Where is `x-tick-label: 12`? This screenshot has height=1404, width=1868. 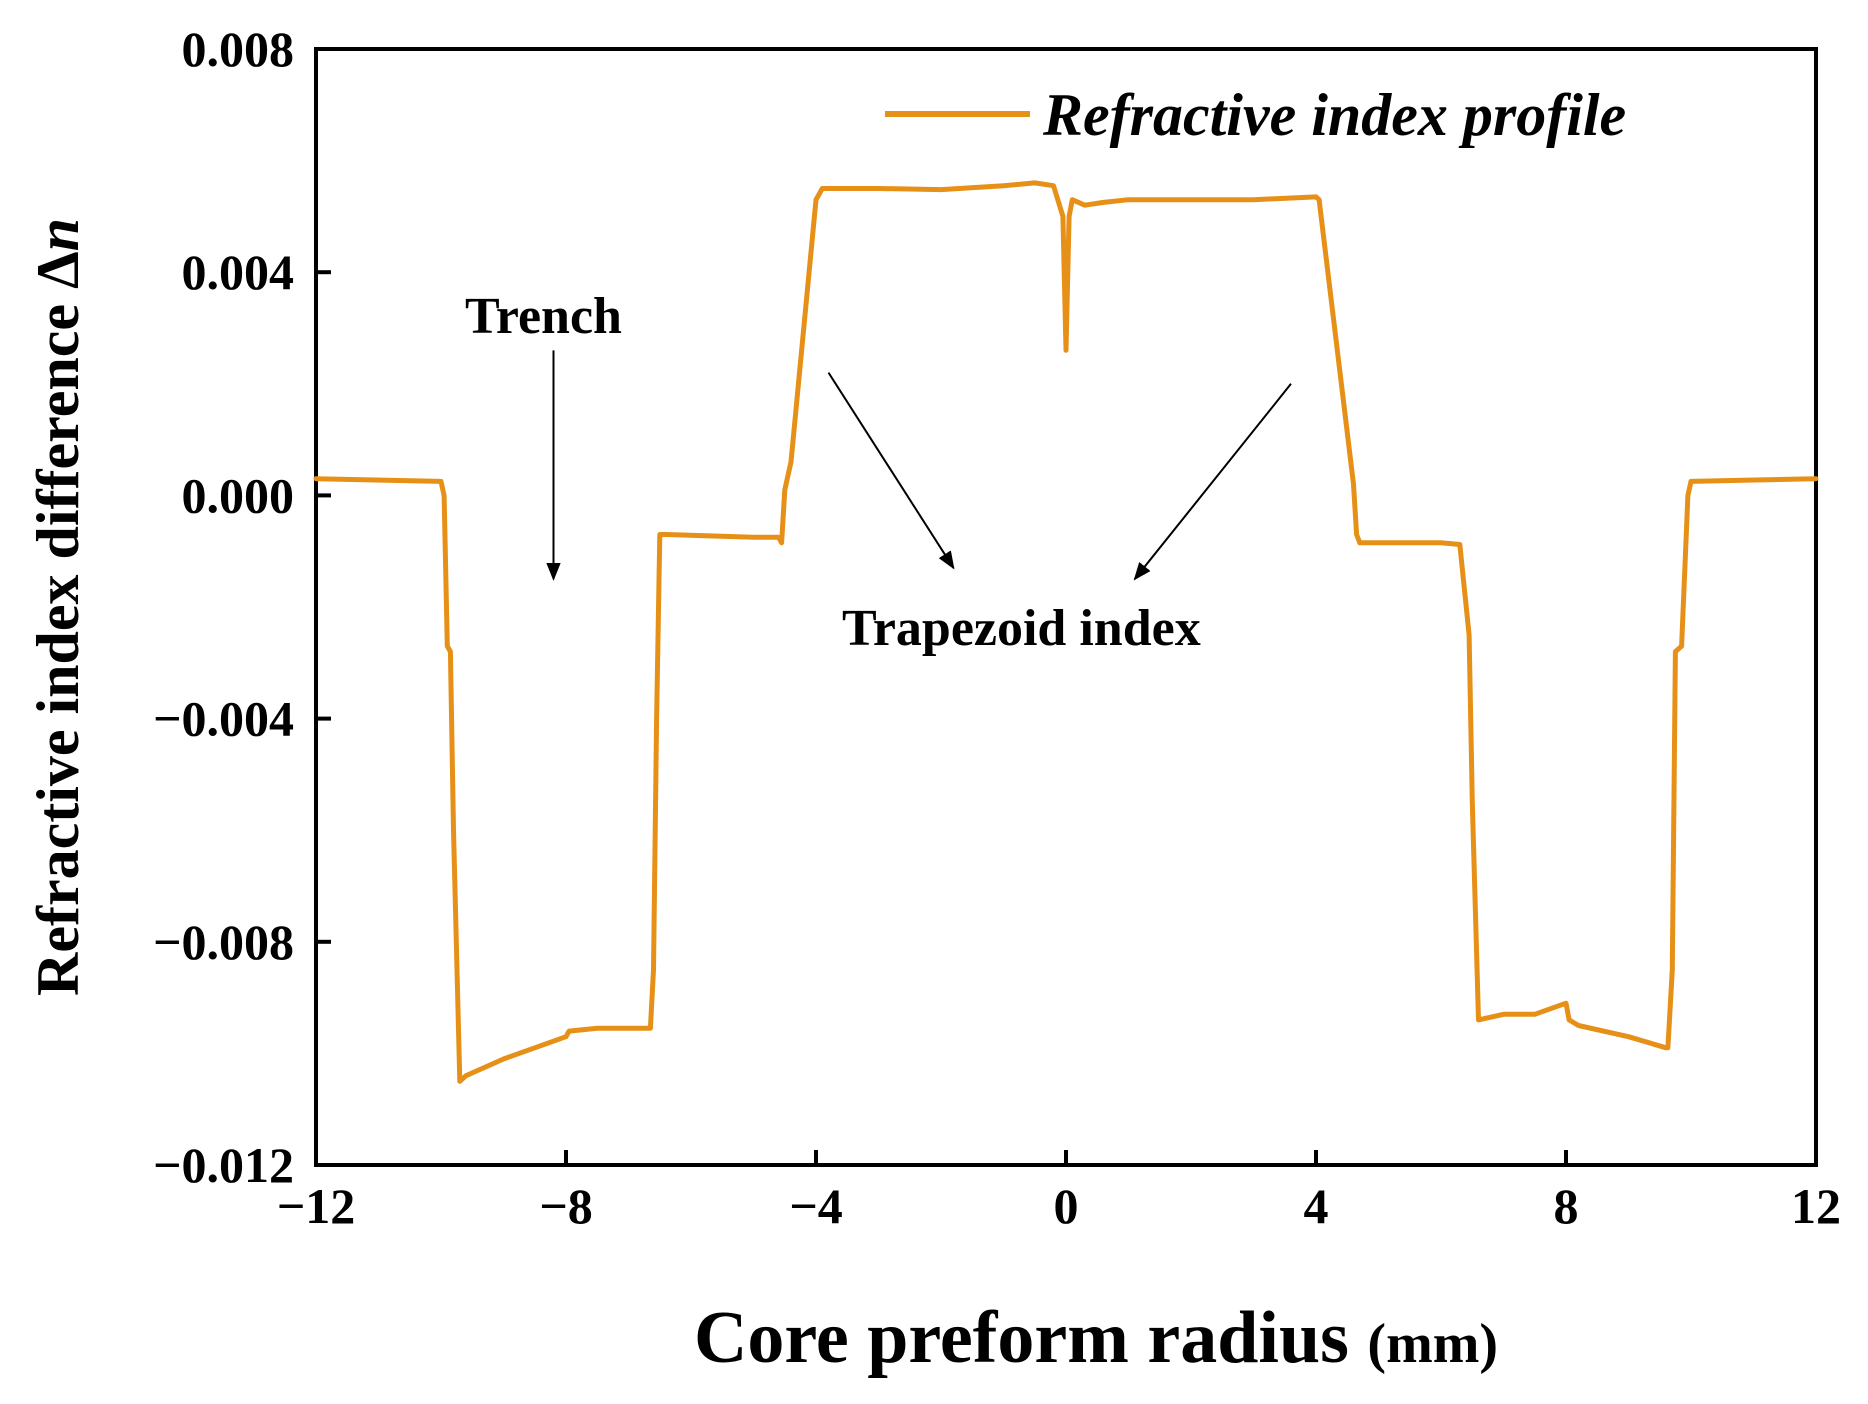 x-tick-label: 12 is located at coordinates (1816, 1206).